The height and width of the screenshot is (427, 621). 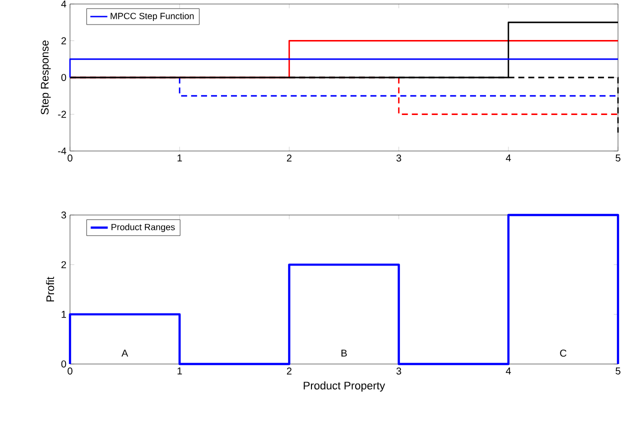 What do you see at coordinates (63, 4) in the screenshot?
I see `y-tick-label: 4` at bounding box center [63, 4].